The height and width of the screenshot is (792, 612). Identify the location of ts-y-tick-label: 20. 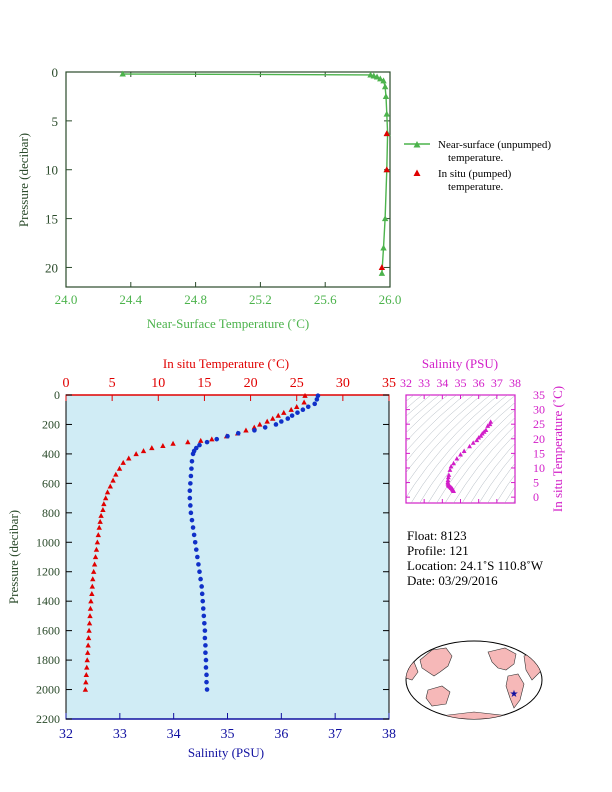
(539, 439).